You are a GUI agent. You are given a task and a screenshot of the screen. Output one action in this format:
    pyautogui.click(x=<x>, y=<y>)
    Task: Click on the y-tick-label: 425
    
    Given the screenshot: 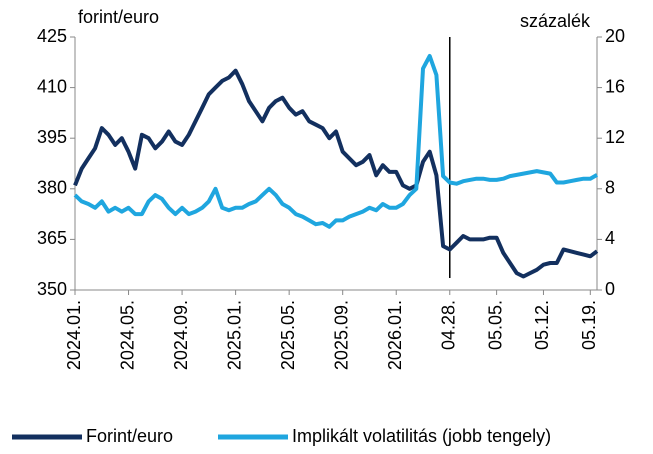 What is the action you would take?
    pyautogui.click(x=52, y=36)
    